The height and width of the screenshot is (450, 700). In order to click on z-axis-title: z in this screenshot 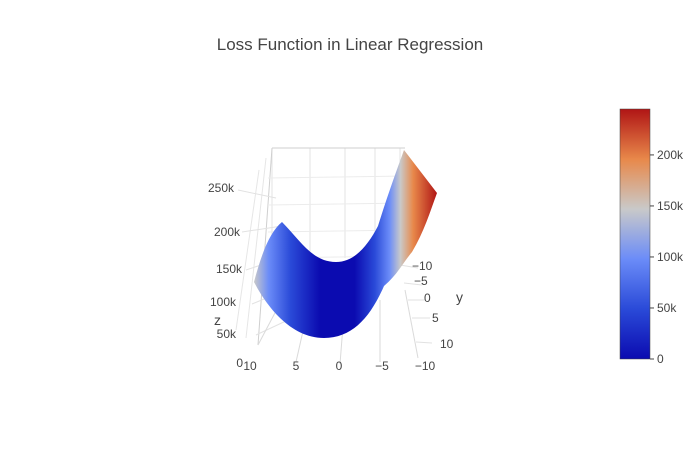, I will do `click(217, 320)`.